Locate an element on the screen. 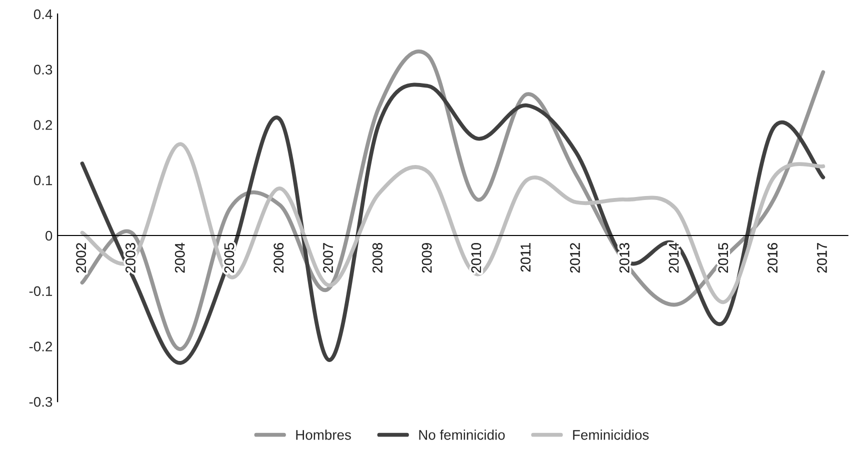 The height and width of the screenshot is (467, 859). legend-label: Hombres is located at coordinates (323, 435).